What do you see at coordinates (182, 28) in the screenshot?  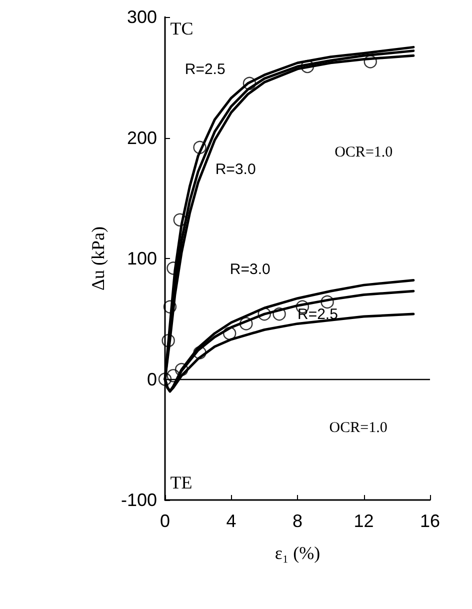 I see `annotation: TC` at bounding box center [182, 28].